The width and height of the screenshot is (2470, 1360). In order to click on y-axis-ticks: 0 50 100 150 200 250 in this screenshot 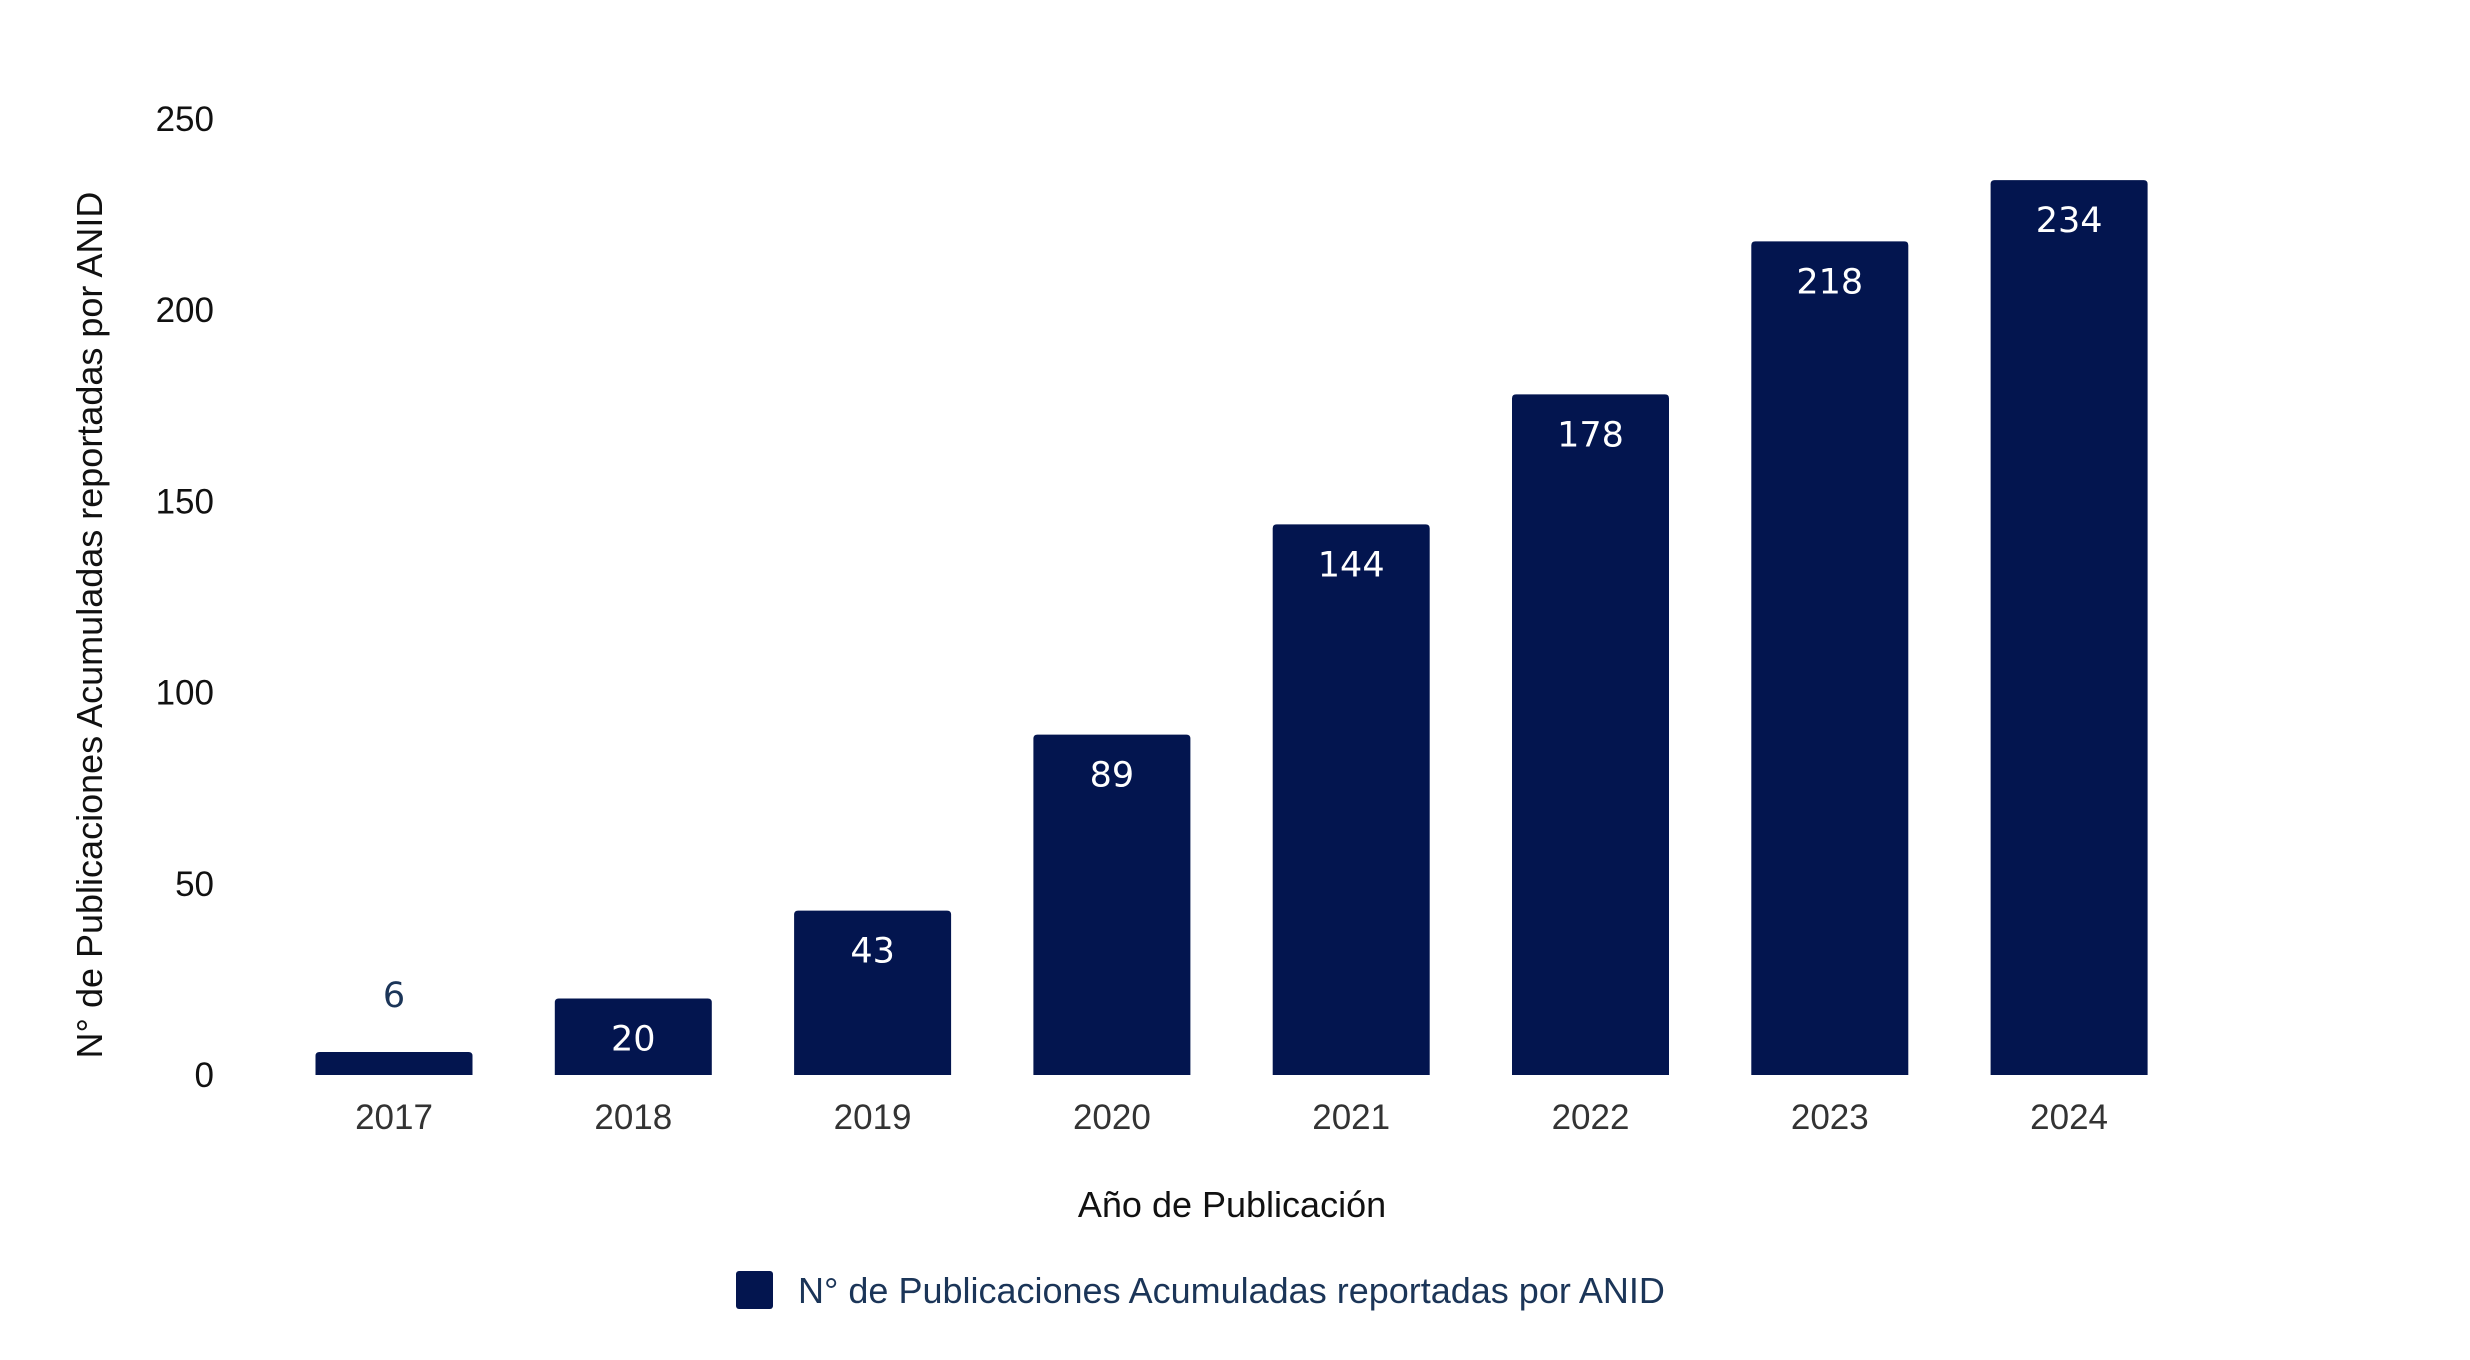, I will do `click(185, 597)`.